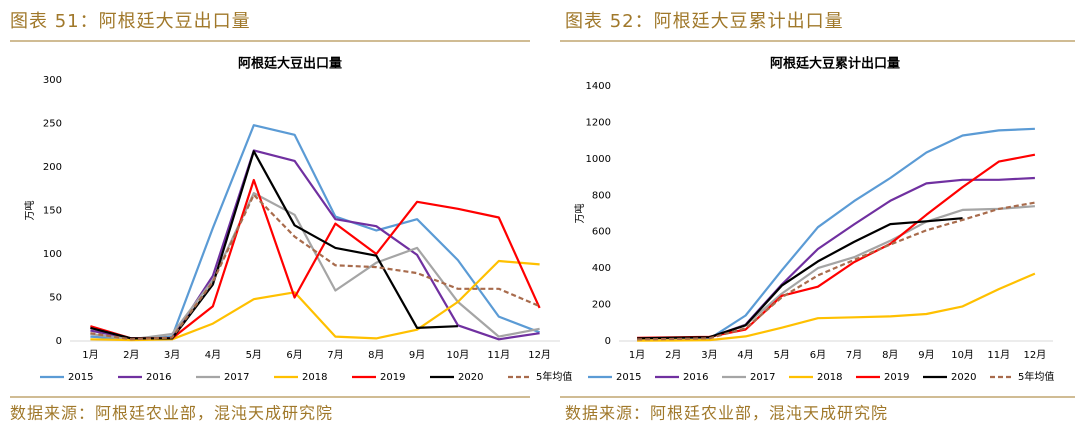 The width and height of the screenshot is (1080, 432). I want to click on y-tick-label: 1200, so click(598, 122).